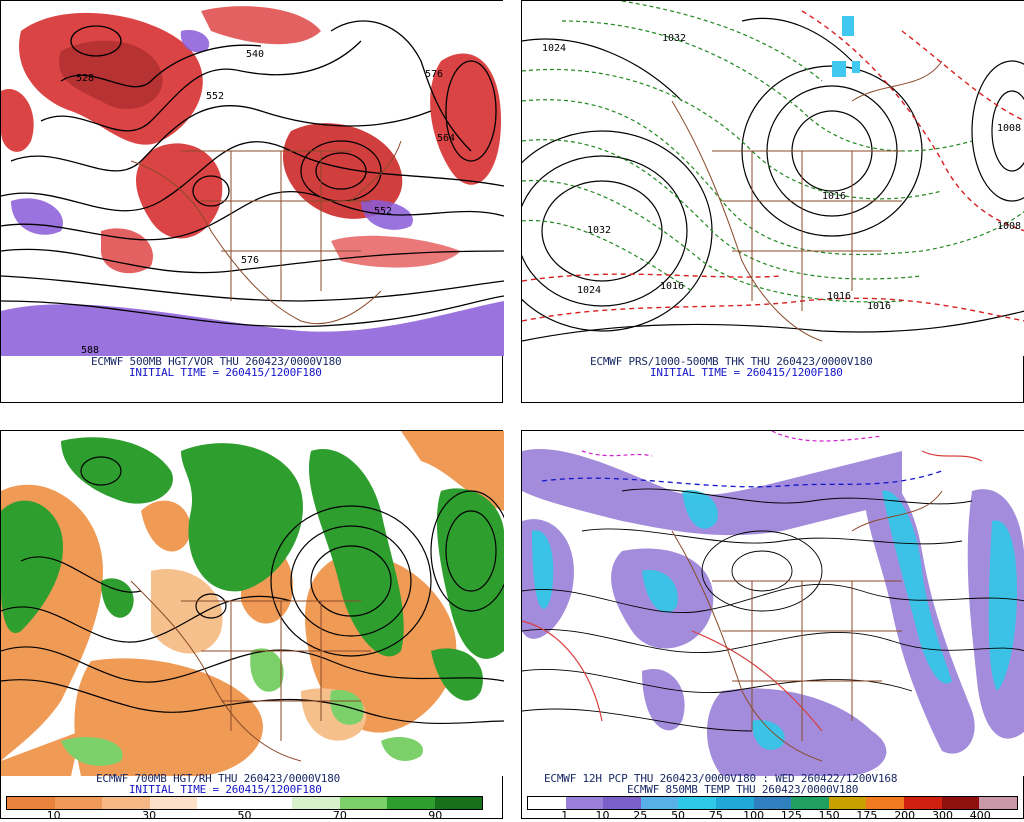 The width and height of the screenshot is (1024, 822). Describe the element at coordinates (255, 54) in the screenshot. I see `contour-label: 540` at that location.